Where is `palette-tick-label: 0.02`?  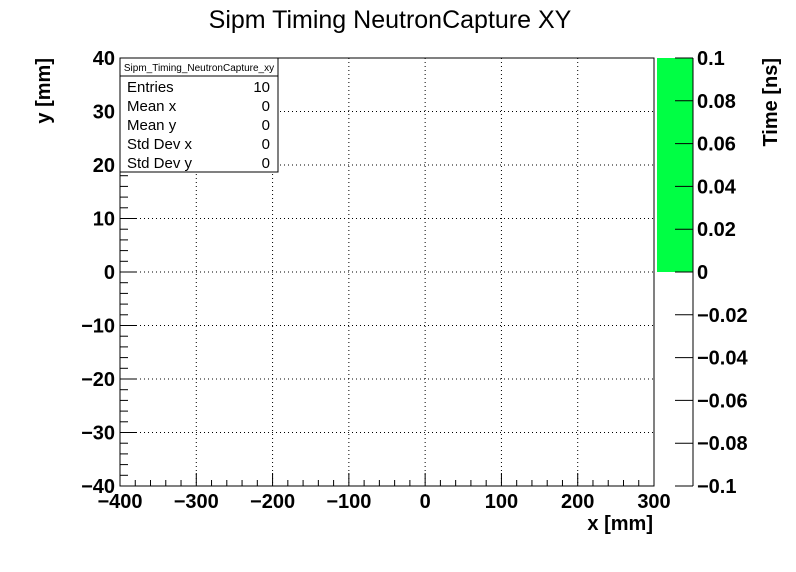 palette-tick-label: 0.02 is located at coordinates (716, 230).